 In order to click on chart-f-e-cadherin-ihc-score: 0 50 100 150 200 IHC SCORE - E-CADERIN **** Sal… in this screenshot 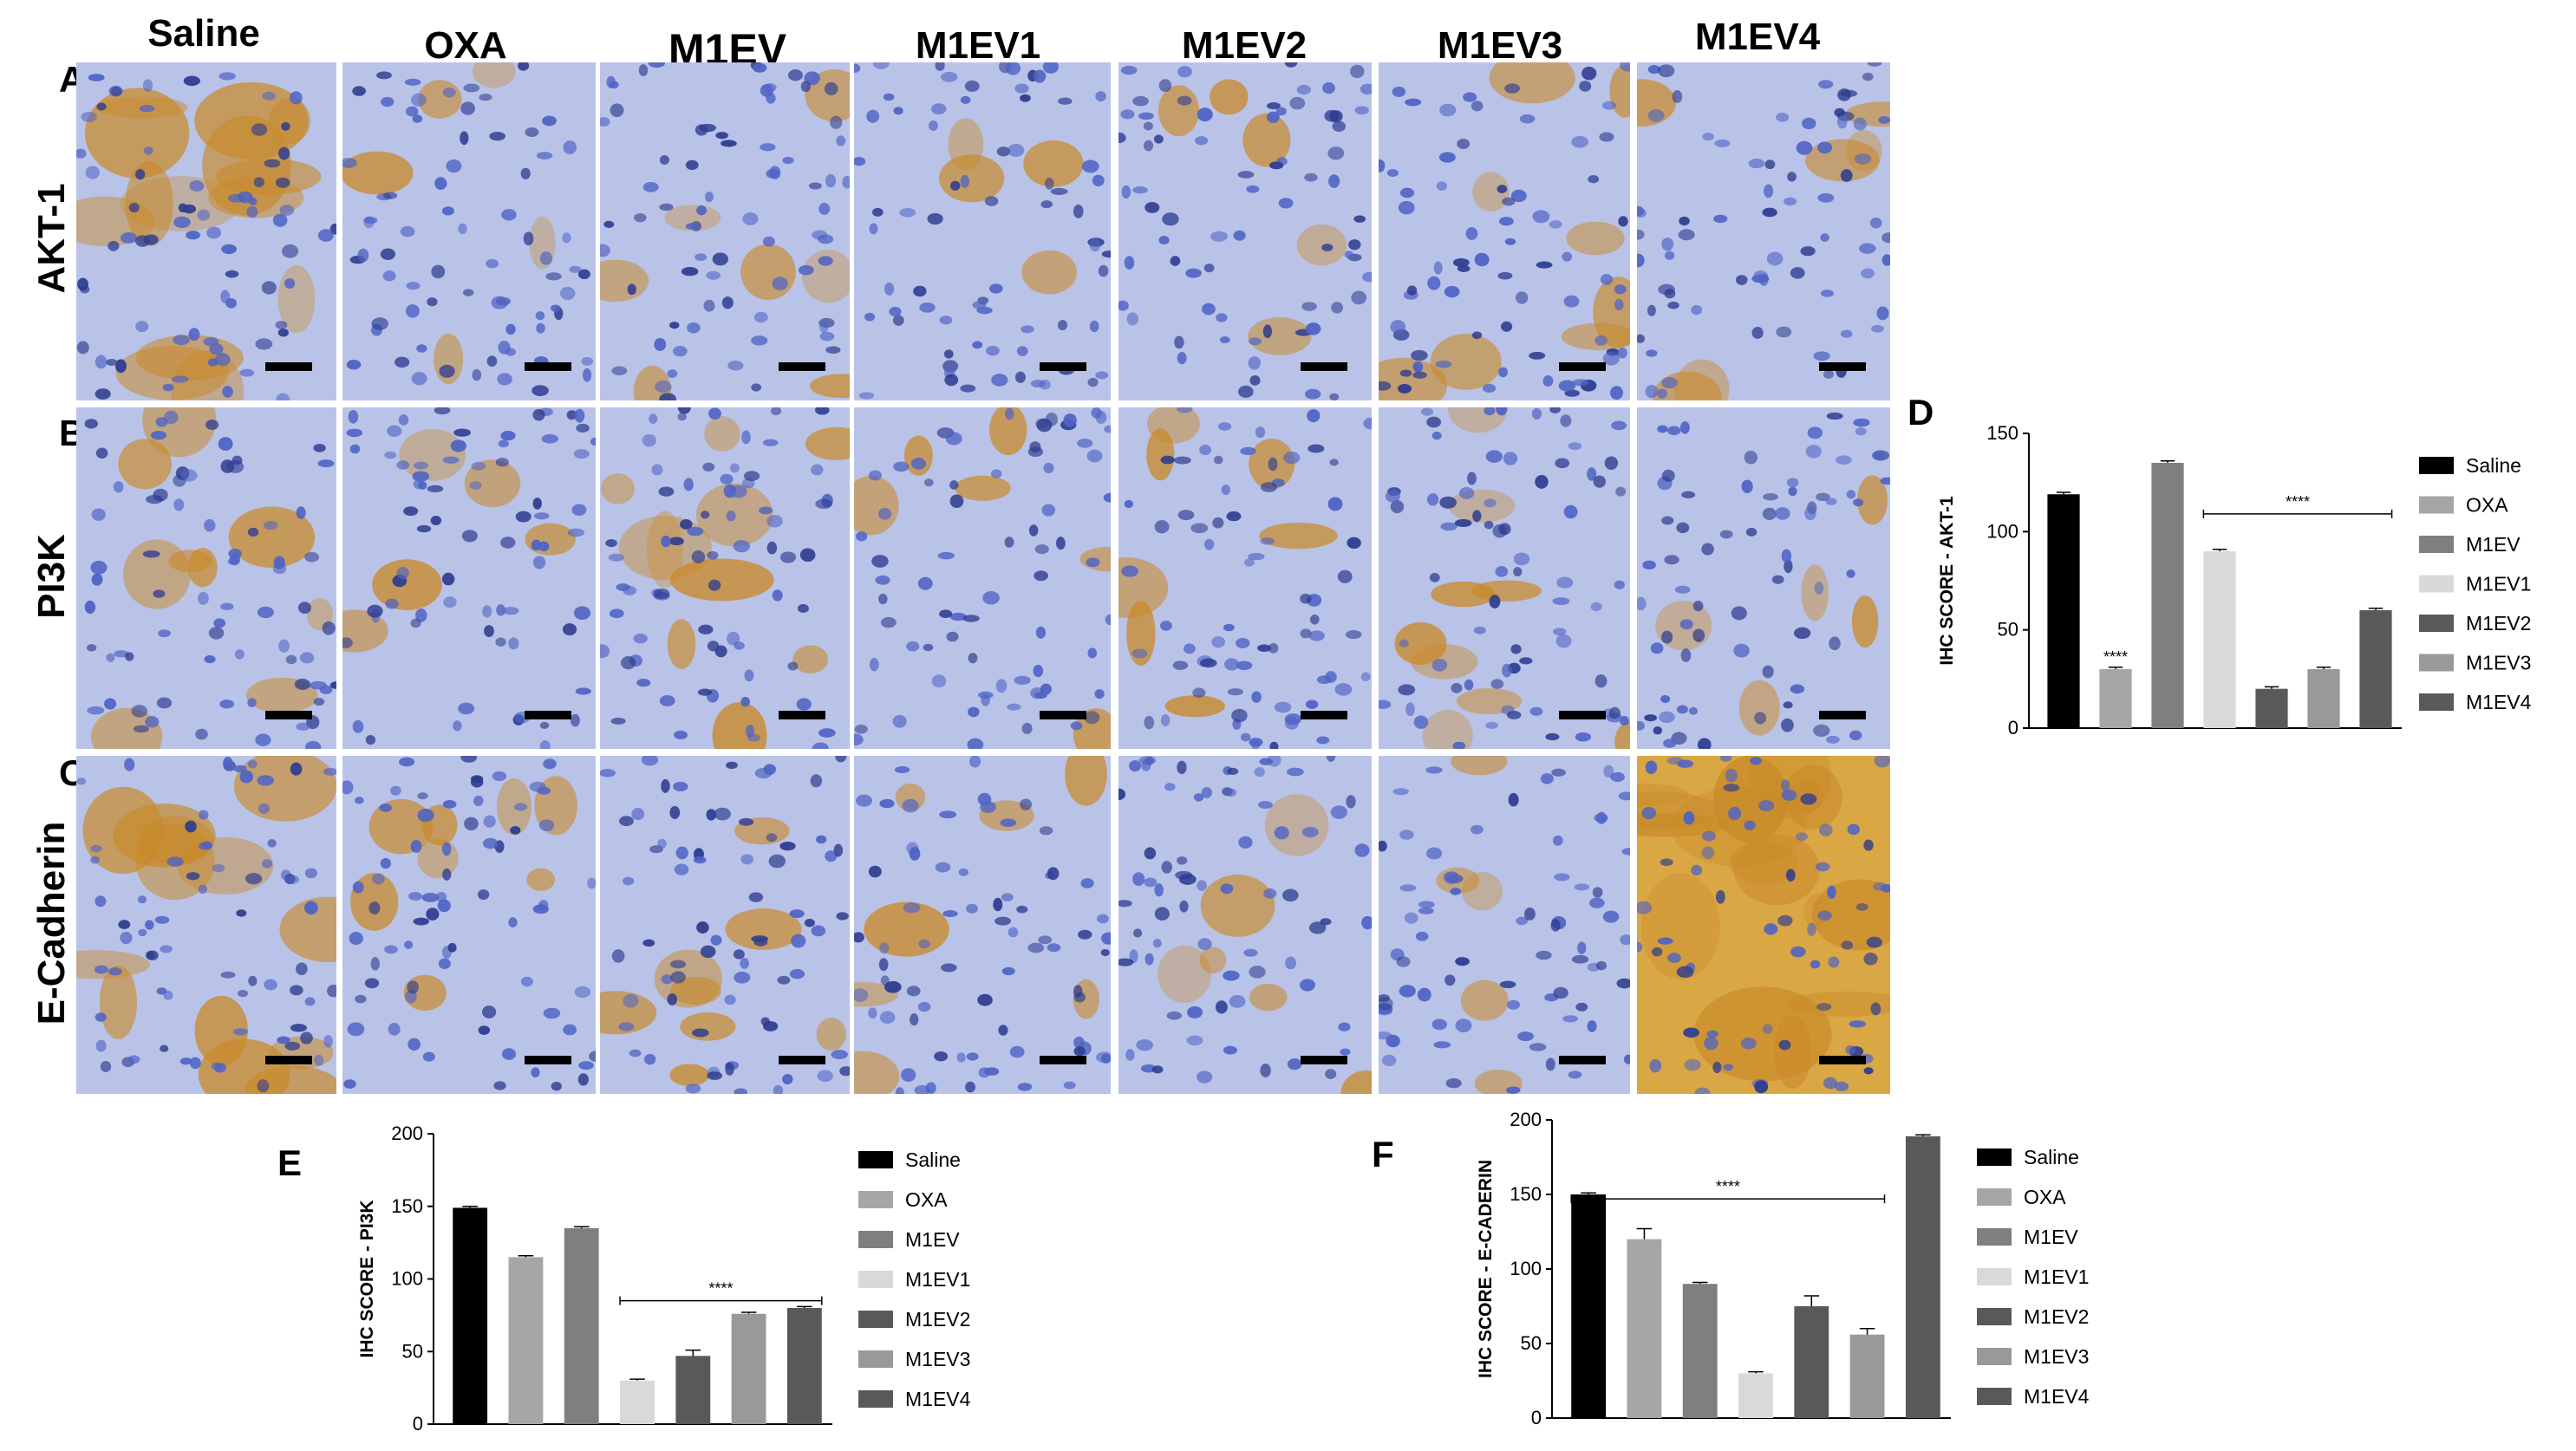, I will do `click(1783, 1268)`.